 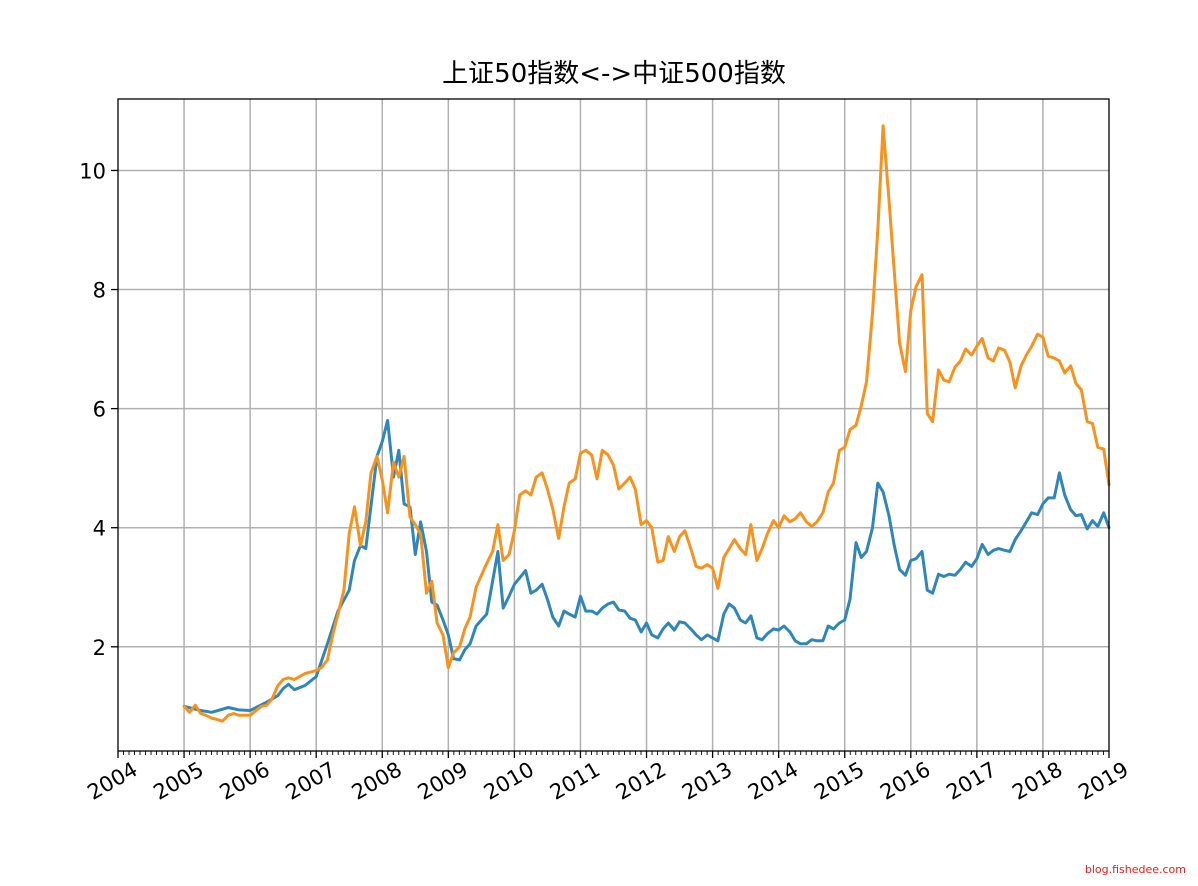 What do you see at coordinates (905, 781) in the screenshot?
I see `x-tick-label: 2016` at bounding box center [905, 781].